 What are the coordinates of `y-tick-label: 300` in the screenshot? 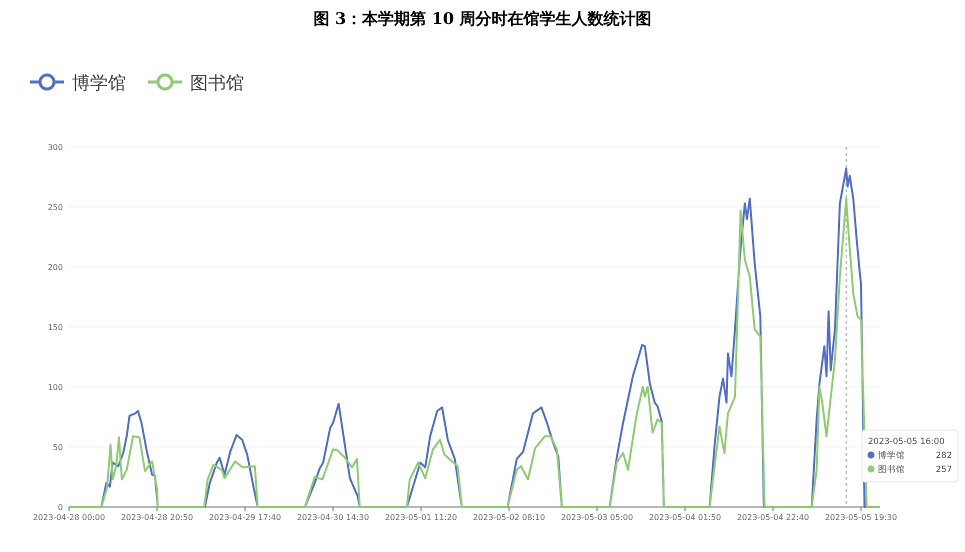 It's located at (55, 147).